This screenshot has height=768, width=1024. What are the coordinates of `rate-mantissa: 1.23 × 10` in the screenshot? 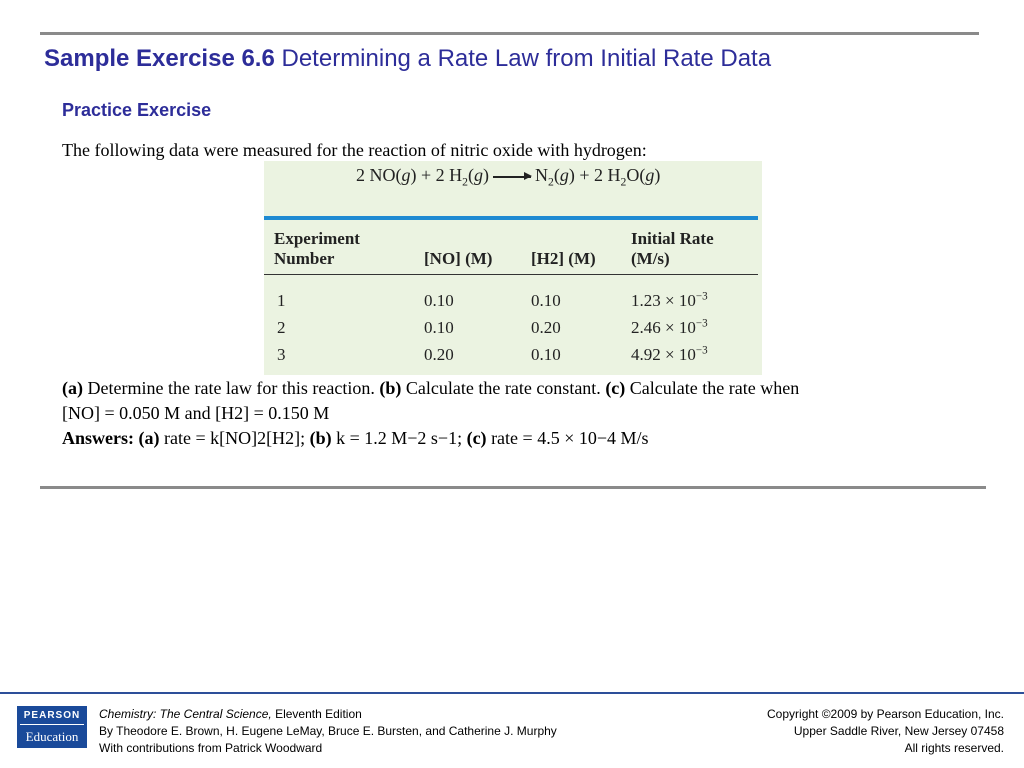 It's located at (663, 300).